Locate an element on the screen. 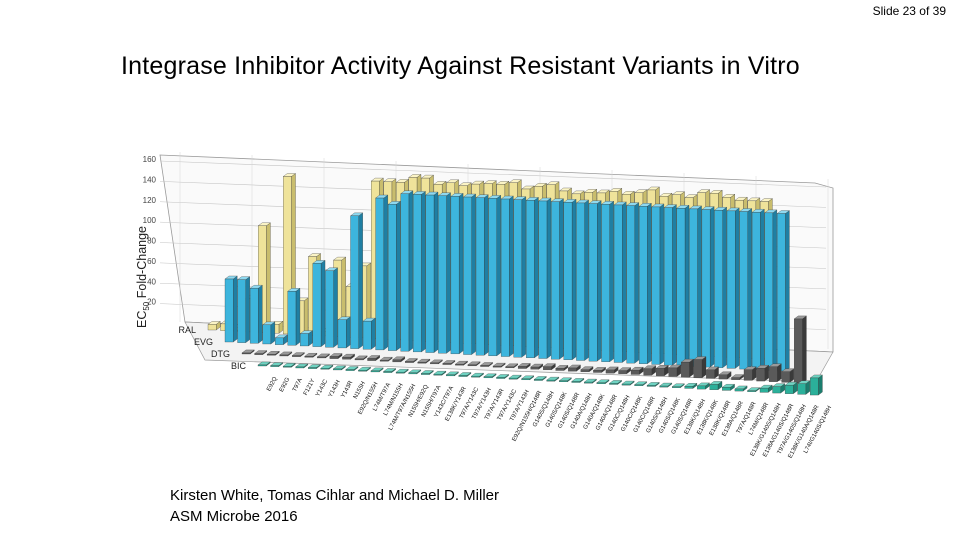 This screenshot has width=960, height=540. y-tick-label: 80 is located at coordinates (151, 241).